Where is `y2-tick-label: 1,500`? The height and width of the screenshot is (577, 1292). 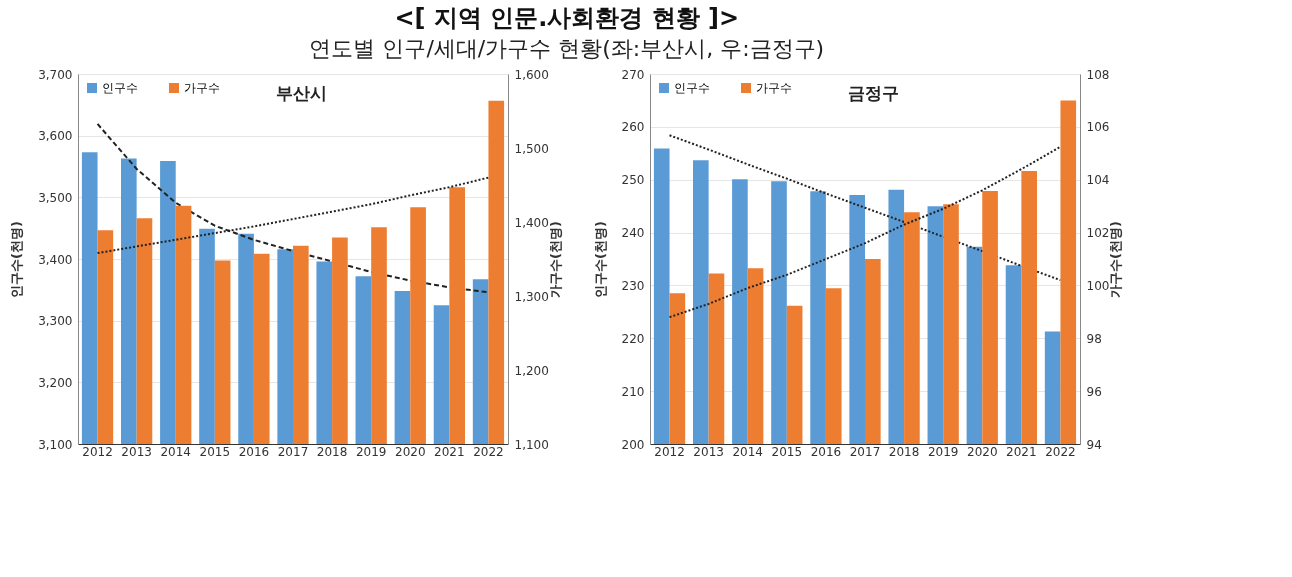
y2-tick-label: 1,500 is located at coordinates (531, 148).